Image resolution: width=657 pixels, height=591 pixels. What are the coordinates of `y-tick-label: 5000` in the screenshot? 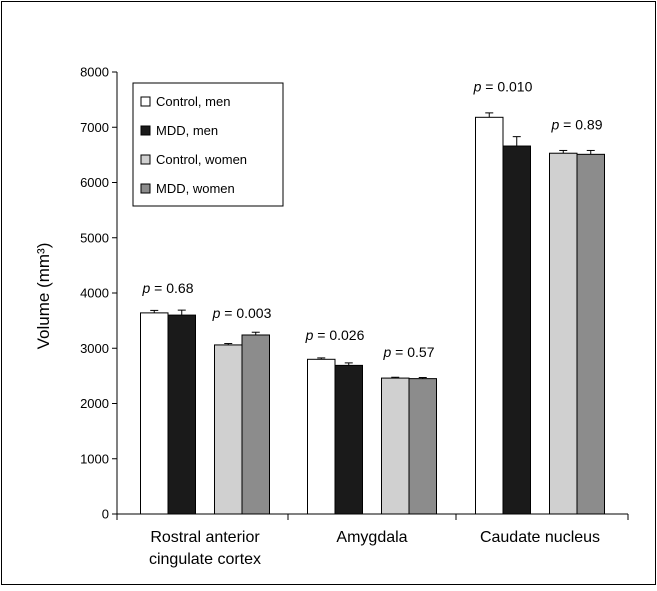 It's located at (94, 237).